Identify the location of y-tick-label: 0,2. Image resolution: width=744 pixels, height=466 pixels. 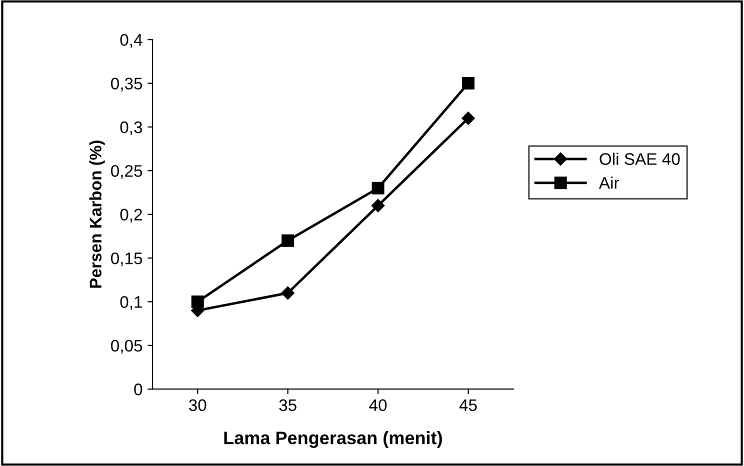
(131, 215).